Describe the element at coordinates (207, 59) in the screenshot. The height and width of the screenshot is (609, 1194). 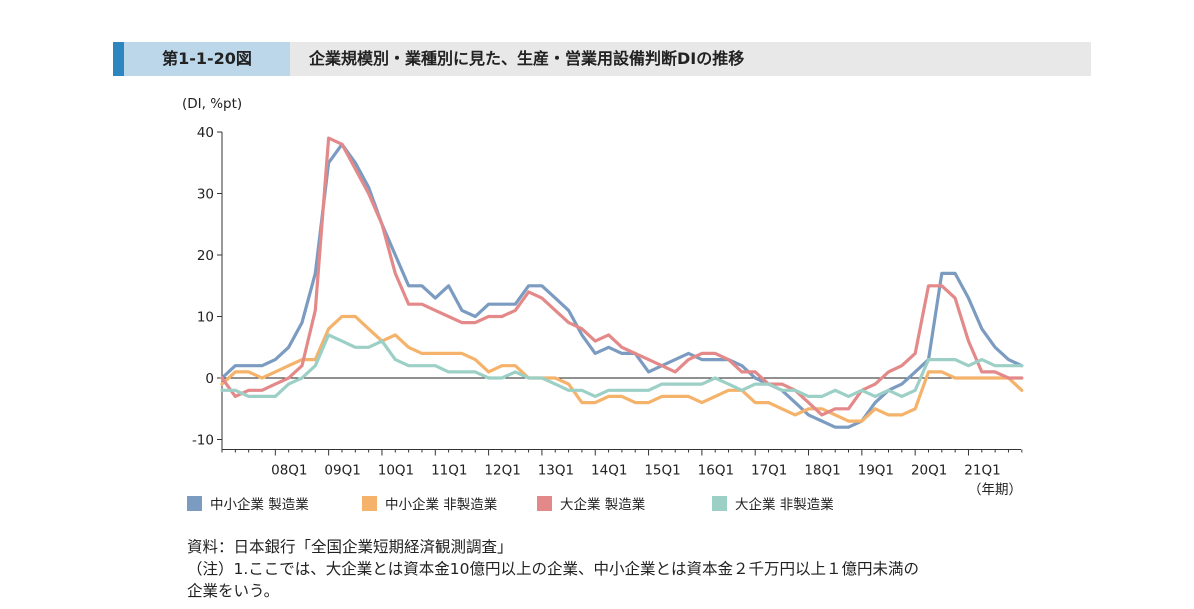
I see `figure-number: 第1-1-20図` at that location.